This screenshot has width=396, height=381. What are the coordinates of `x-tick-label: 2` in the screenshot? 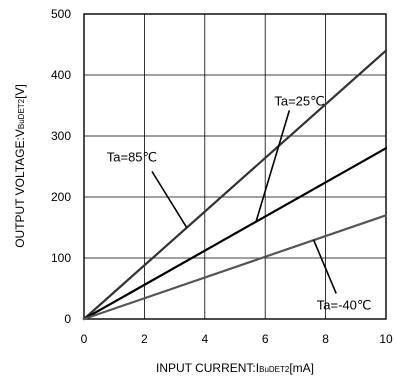 It's located at (144, 339).